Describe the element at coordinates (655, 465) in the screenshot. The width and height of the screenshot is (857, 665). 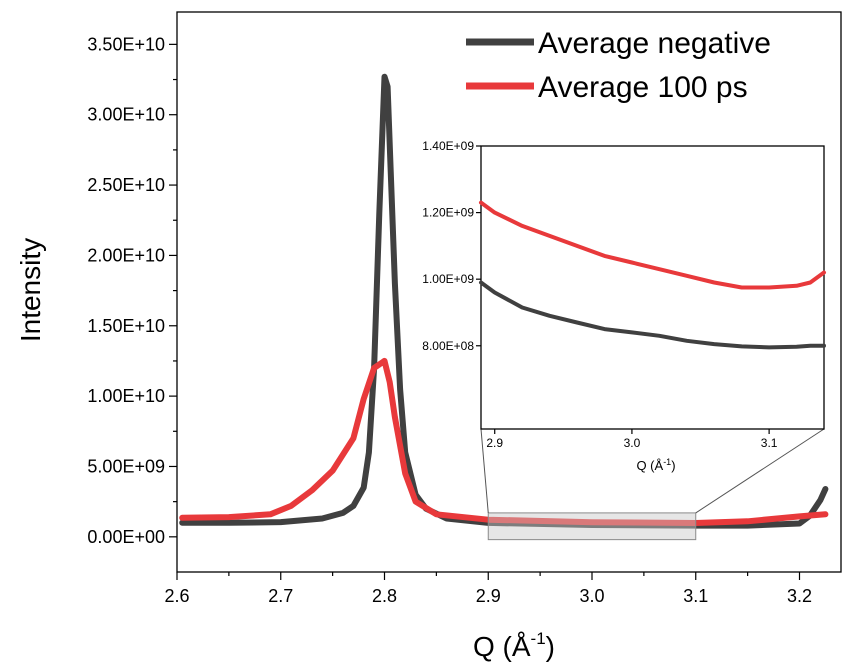
I see `inset-x-axis-label: Q (Å-1)` at that location.